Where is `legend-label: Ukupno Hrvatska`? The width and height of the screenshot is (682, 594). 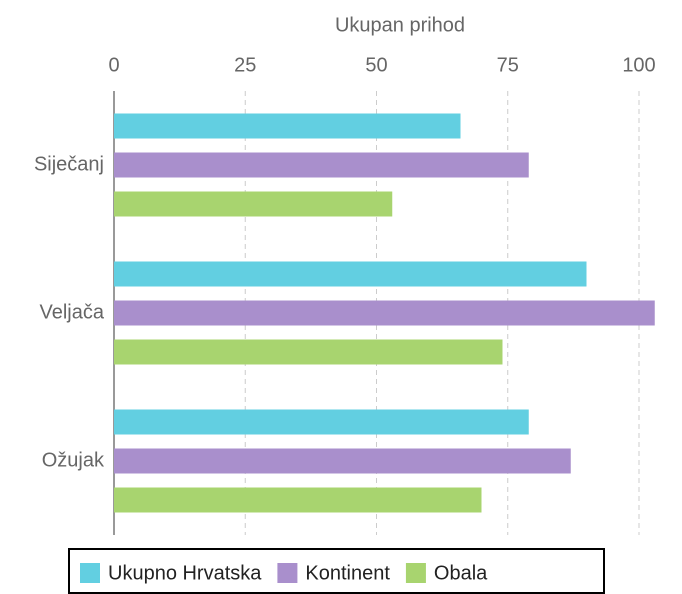
legend-label: Ukupno Hrvatska is located at coordinates (185, 573).